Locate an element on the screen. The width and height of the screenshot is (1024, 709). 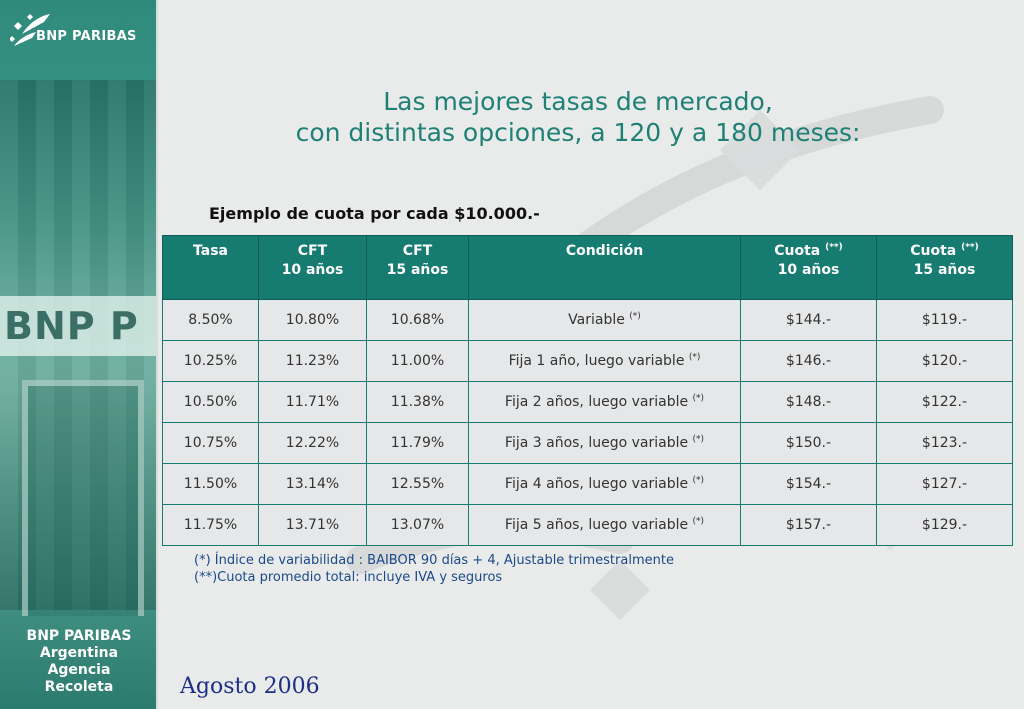
cell-cuota-10: $148.- is located at coordinates (808, 402).